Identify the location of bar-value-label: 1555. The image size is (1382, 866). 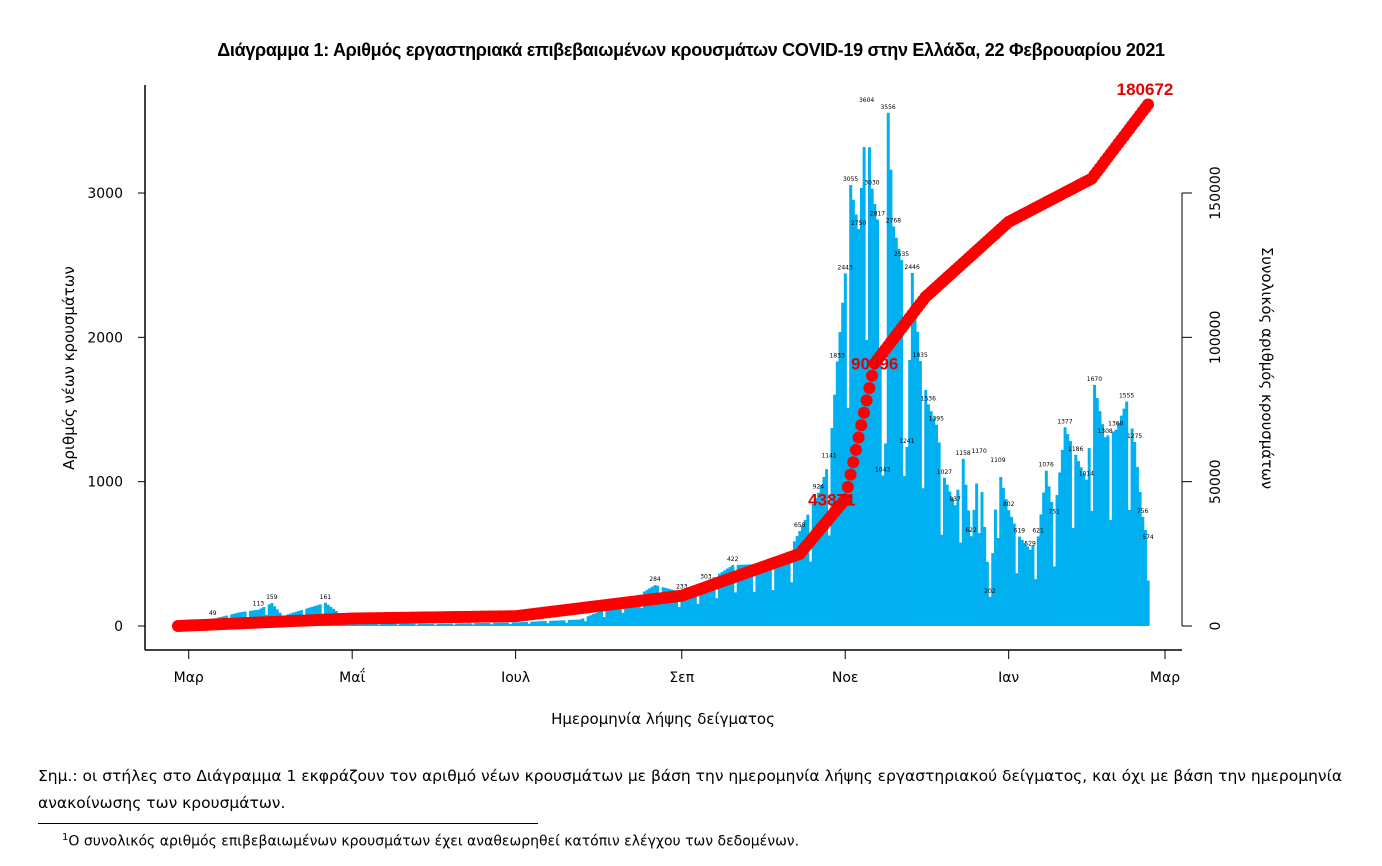
(1126, 396).